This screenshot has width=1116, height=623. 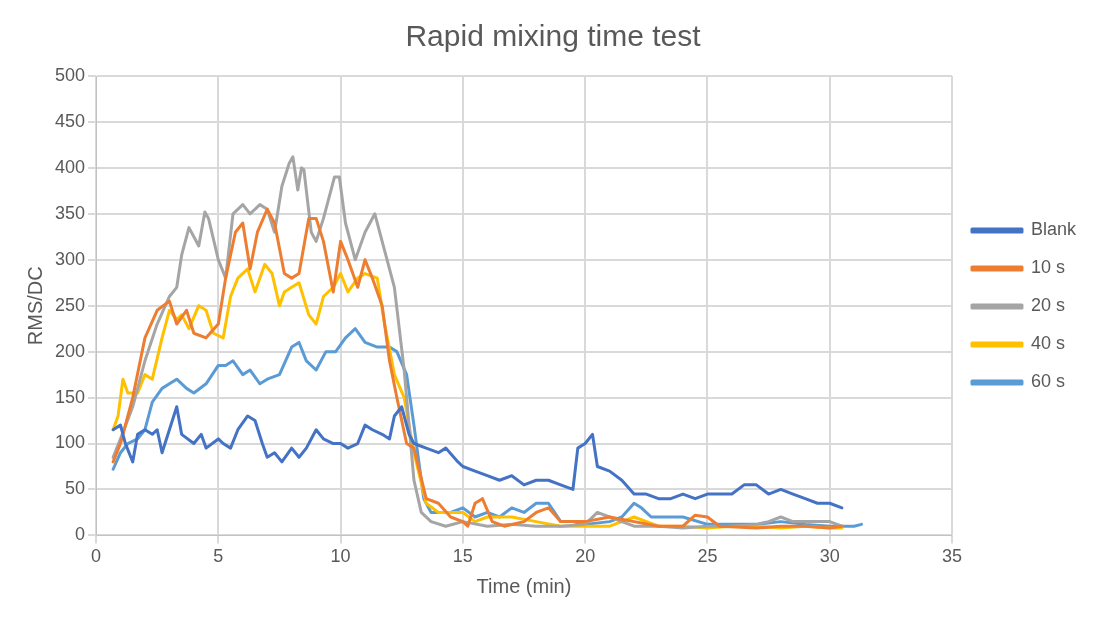 What do you see at coordinates (1047, 267) in the screenshot?
I see `legend-label: 10 s` at bounding box center [1047, 267].